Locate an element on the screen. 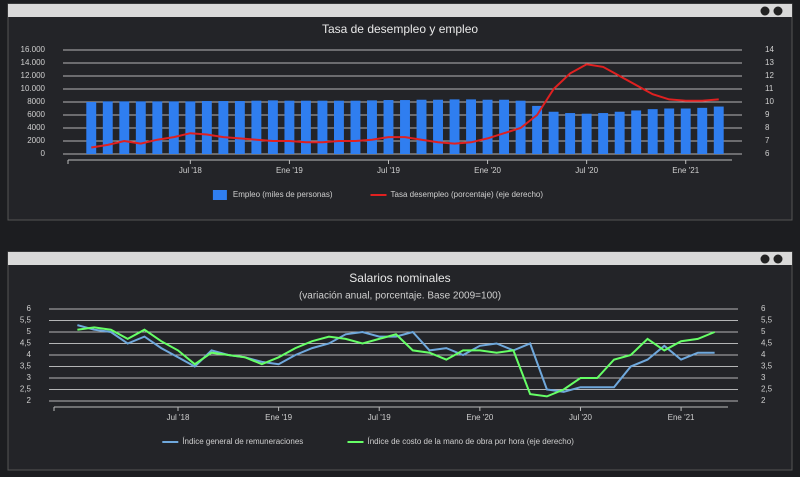 This screenshot has width=800, height=477. y2-tick-label: 13 is located at coordinates (769, 62).